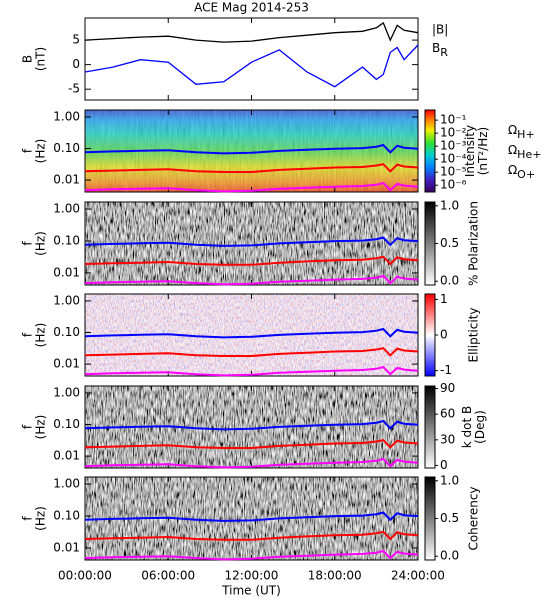 This screenshot has height=600, width=550. I want to click on x-tick-label: 06:00:00, so click(168, 576).